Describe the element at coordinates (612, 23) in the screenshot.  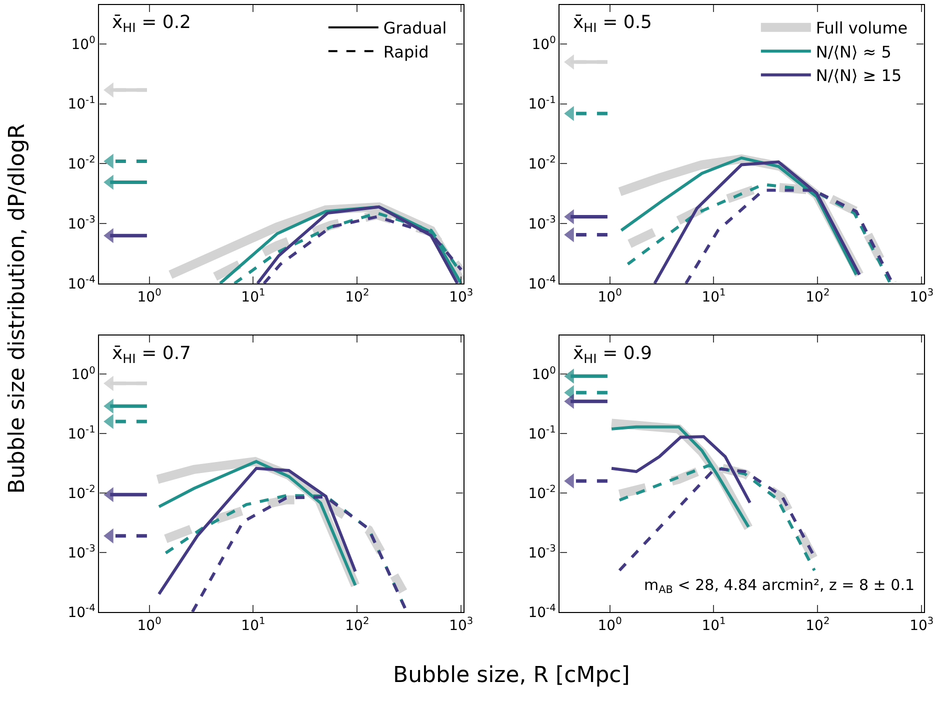
I see `text: x̄$_{HI}$ = 0.5` at that location.